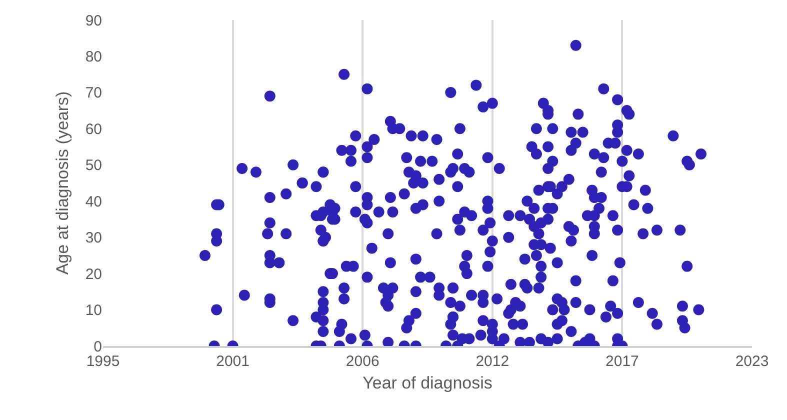  What do you see at coordinates (98, 347) in the screenshot?
I see `y-tick-label: 0` at bounding box center [98, 347].